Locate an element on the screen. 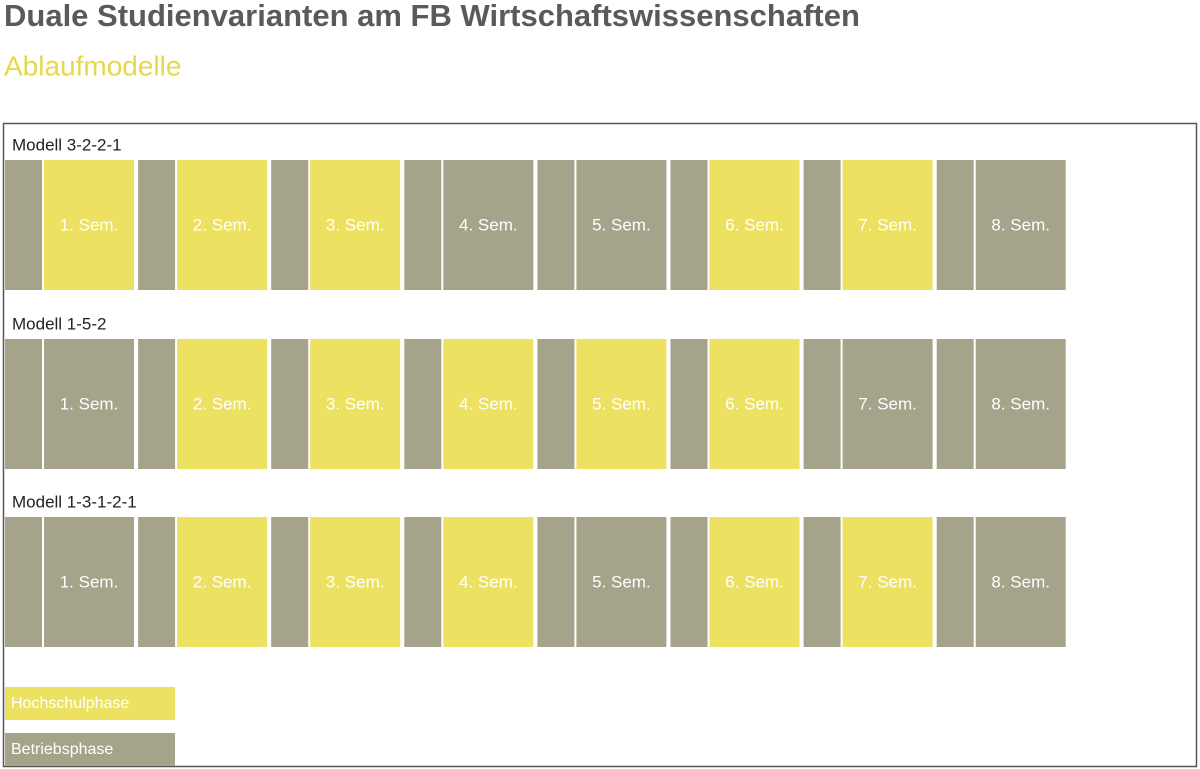 The image size is (1200, 769). legend-label: Betriebsphase is located at coordinates (62, 749).